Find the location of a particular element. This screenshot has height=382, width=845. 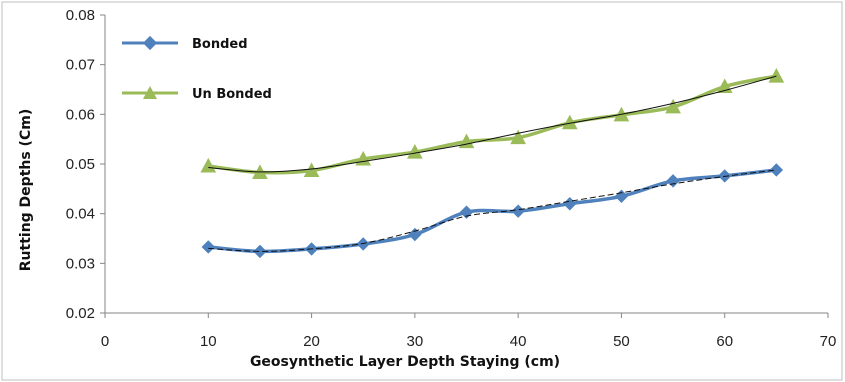

y-tick-label: 0.08 is located at coordinates (80, 15).